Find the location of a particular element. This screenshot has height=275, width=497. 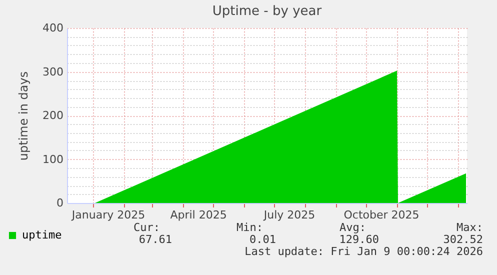

x-tick-label: April 2025 is located at coordinates (198, 215).